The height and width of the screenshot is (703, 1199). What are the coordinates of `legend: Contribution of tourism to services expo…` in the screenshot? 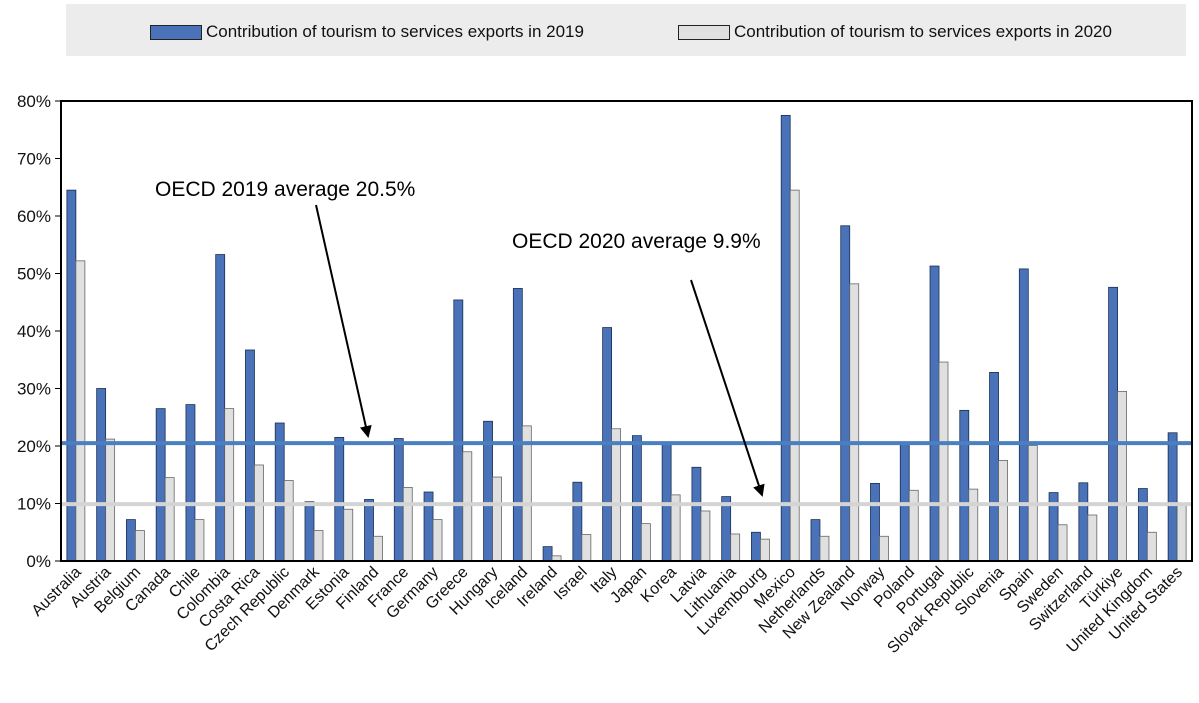 It's located at (626, 30).